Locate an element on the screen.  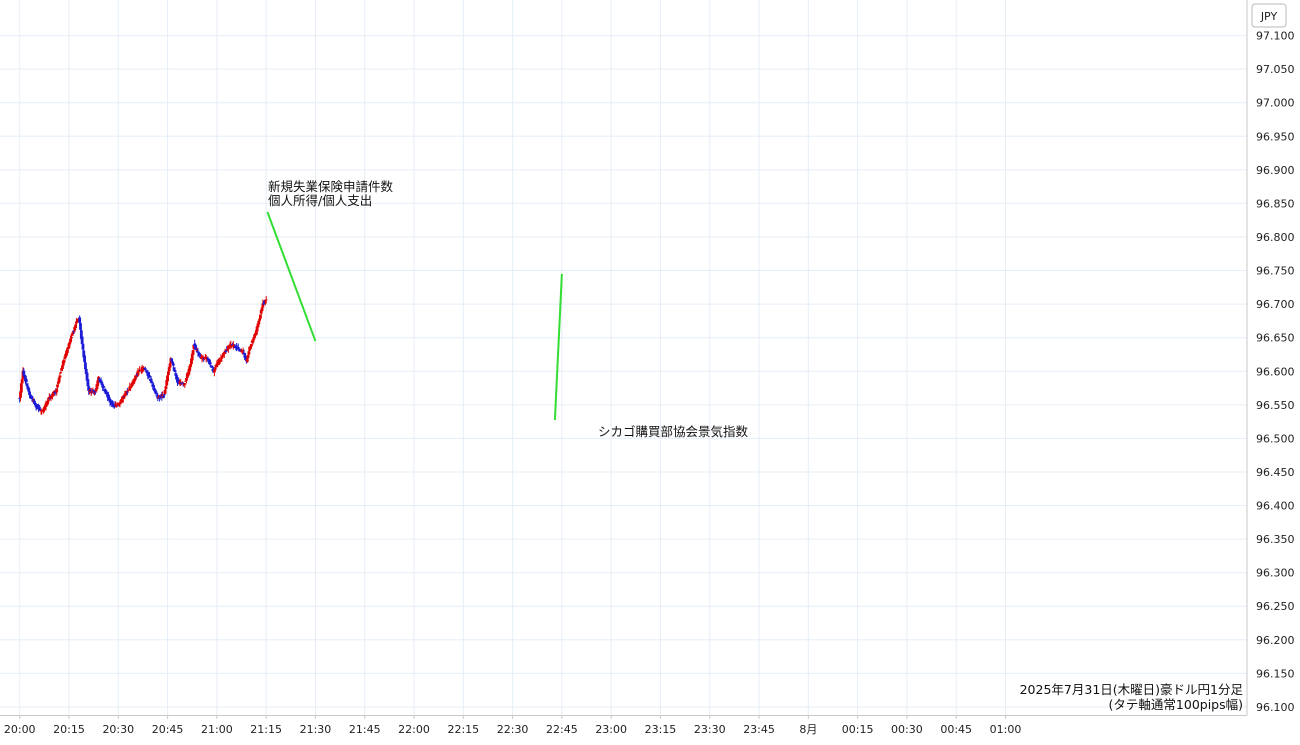
x-tick-label: 20:15 is located at coordinates (69, 729).